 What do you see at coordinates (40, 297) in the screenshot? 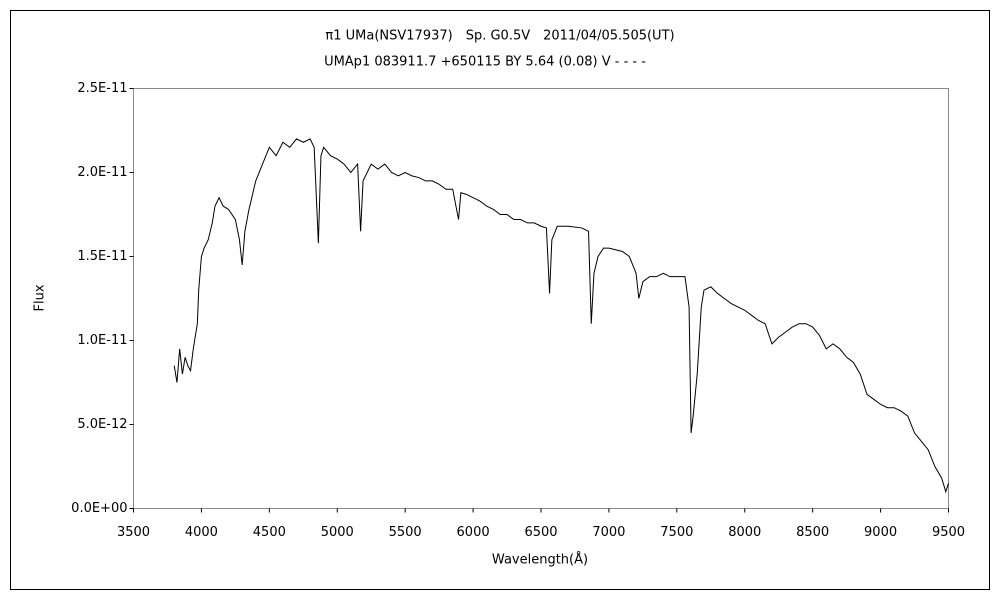
I see `y-axis-label: Flux` at bounding box center [40, 297].